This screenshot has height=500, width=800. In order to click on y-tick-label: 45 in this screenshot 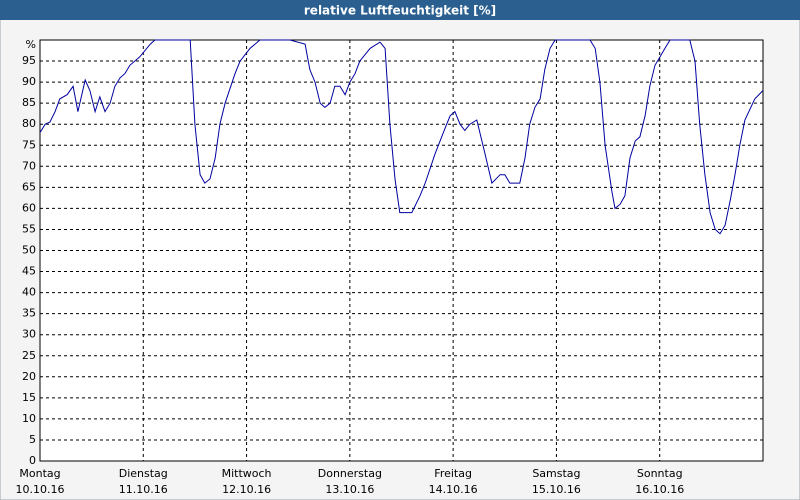, I will do `click(29, 271)`.